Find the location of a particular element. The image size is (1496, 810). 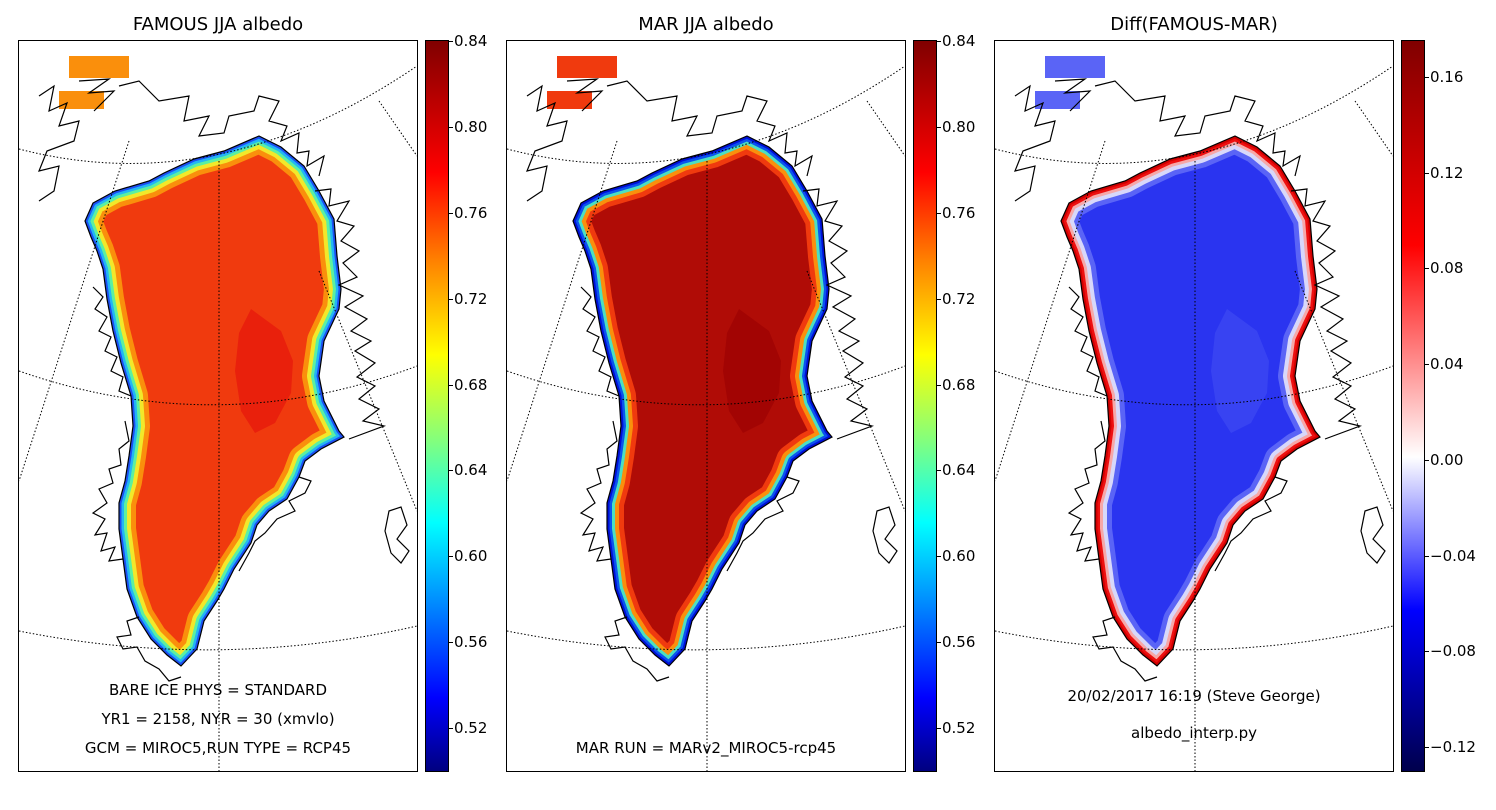

colorbar: 0.16 0.12 0.08 0.04 0.00 −0.04 −0.08 −0.12 is located at coordinates (1438, 406).